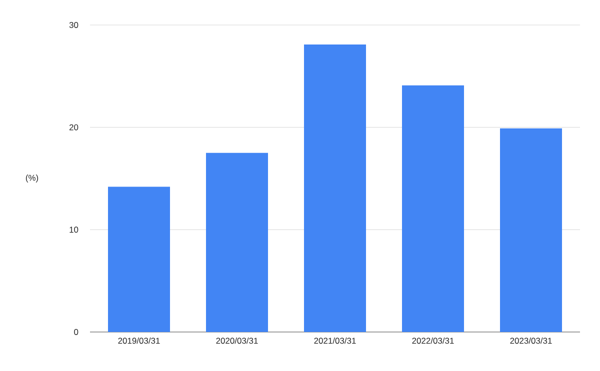 The height and width of the screenshot is (371, 600). What do you see at coordinates (139, 341) in the screenshot?
I see `x-tick-label: 2019/03/31` at bounding box center [139, 341].